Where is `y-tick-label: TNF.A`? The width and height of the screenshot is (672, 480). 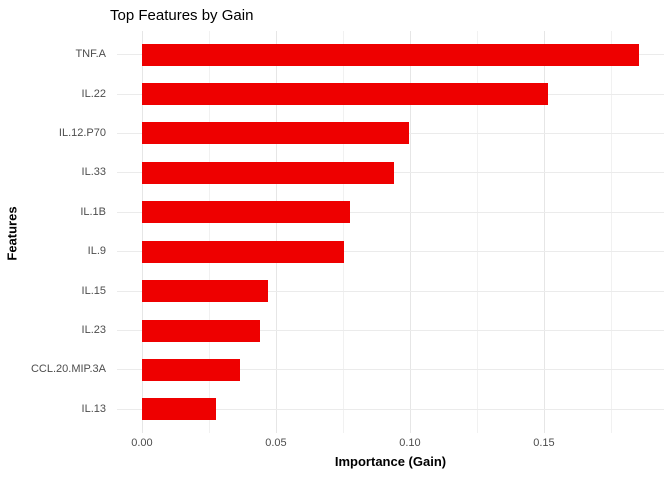
y-tick-label: TNF.A is located at coordinates (90, 54).